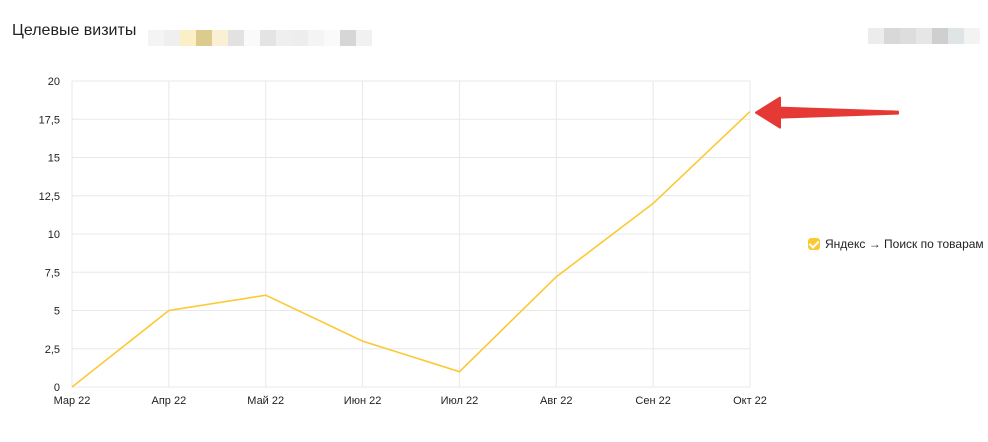 The height and width of the screenshot is (442, 988). What do you see at coordinates (924, 36) in the screenshot?
I see `redacted-block-right` at bounding box center [924, 36].